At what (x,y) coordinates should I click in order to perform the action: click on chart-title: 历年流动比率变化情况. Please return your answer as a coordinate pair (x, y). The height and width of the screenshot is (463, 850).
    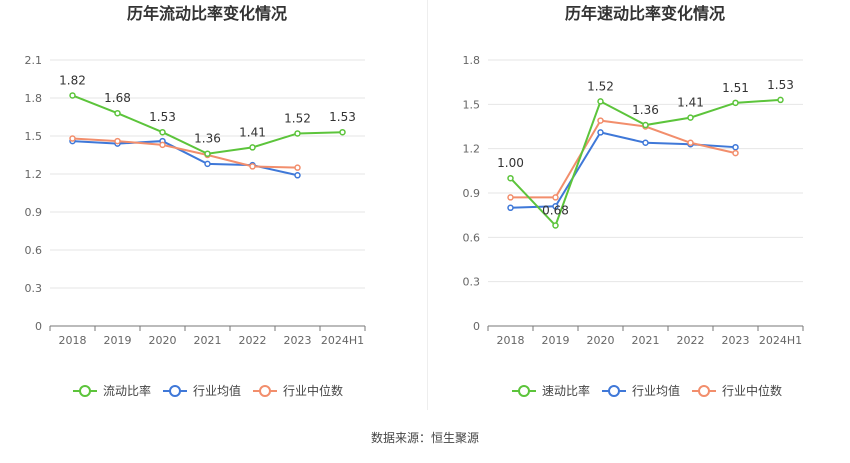
    Looking at the image, I should click on (207, 13).